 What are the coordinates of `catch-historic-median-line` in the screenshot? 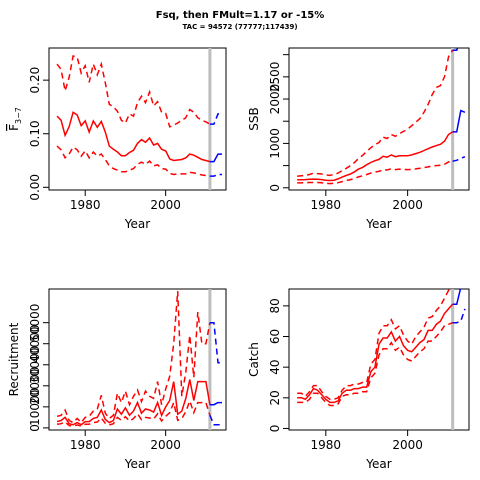 It's located at (375, 353).